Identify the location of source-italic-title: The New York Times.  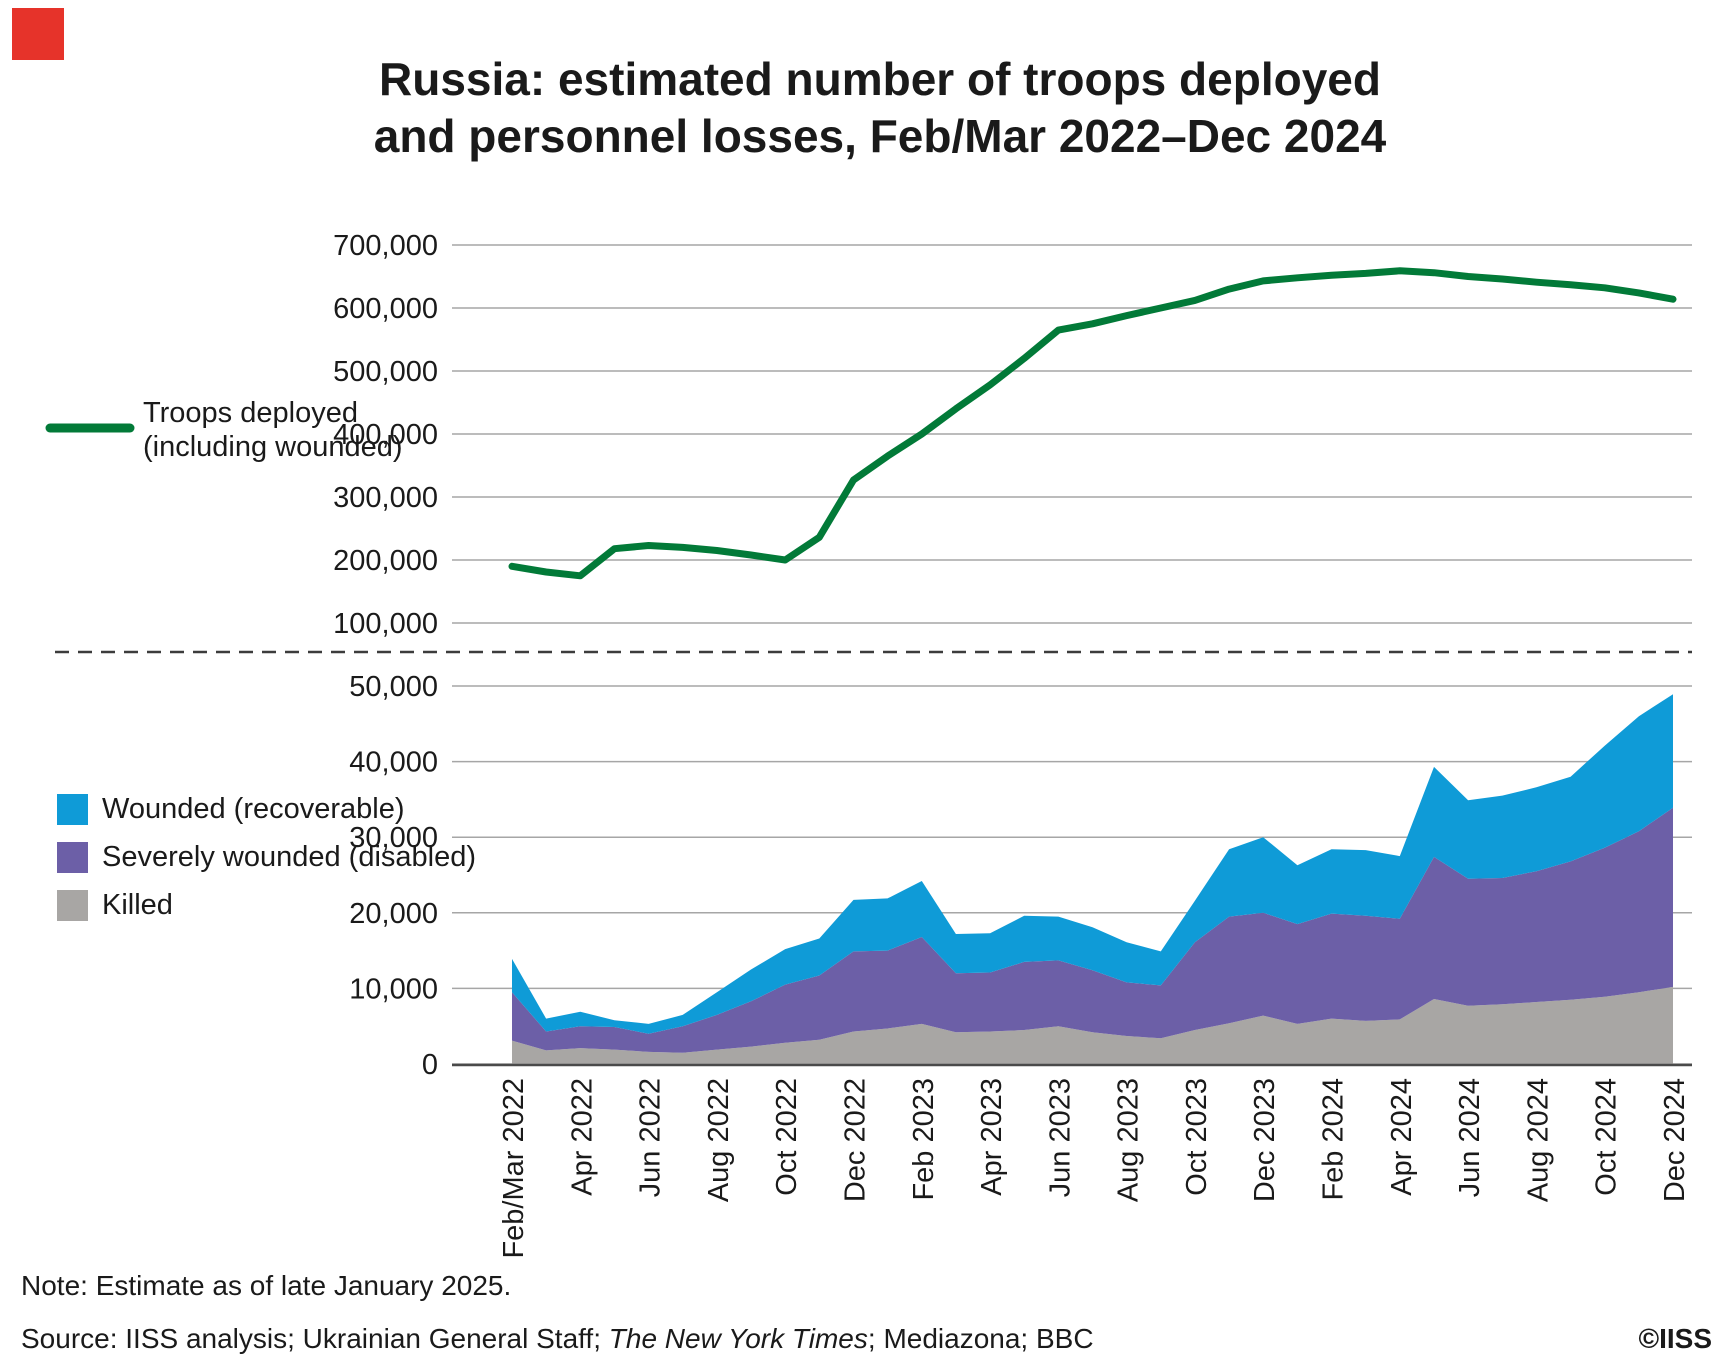
(738, 1338).